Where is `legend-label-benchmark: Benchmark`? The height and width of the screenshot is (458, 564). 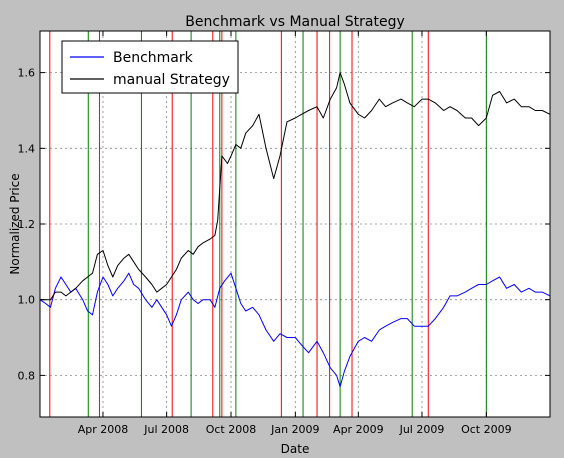 legend-label-benchmark: Benchmark is located at coordinates (153, 58).